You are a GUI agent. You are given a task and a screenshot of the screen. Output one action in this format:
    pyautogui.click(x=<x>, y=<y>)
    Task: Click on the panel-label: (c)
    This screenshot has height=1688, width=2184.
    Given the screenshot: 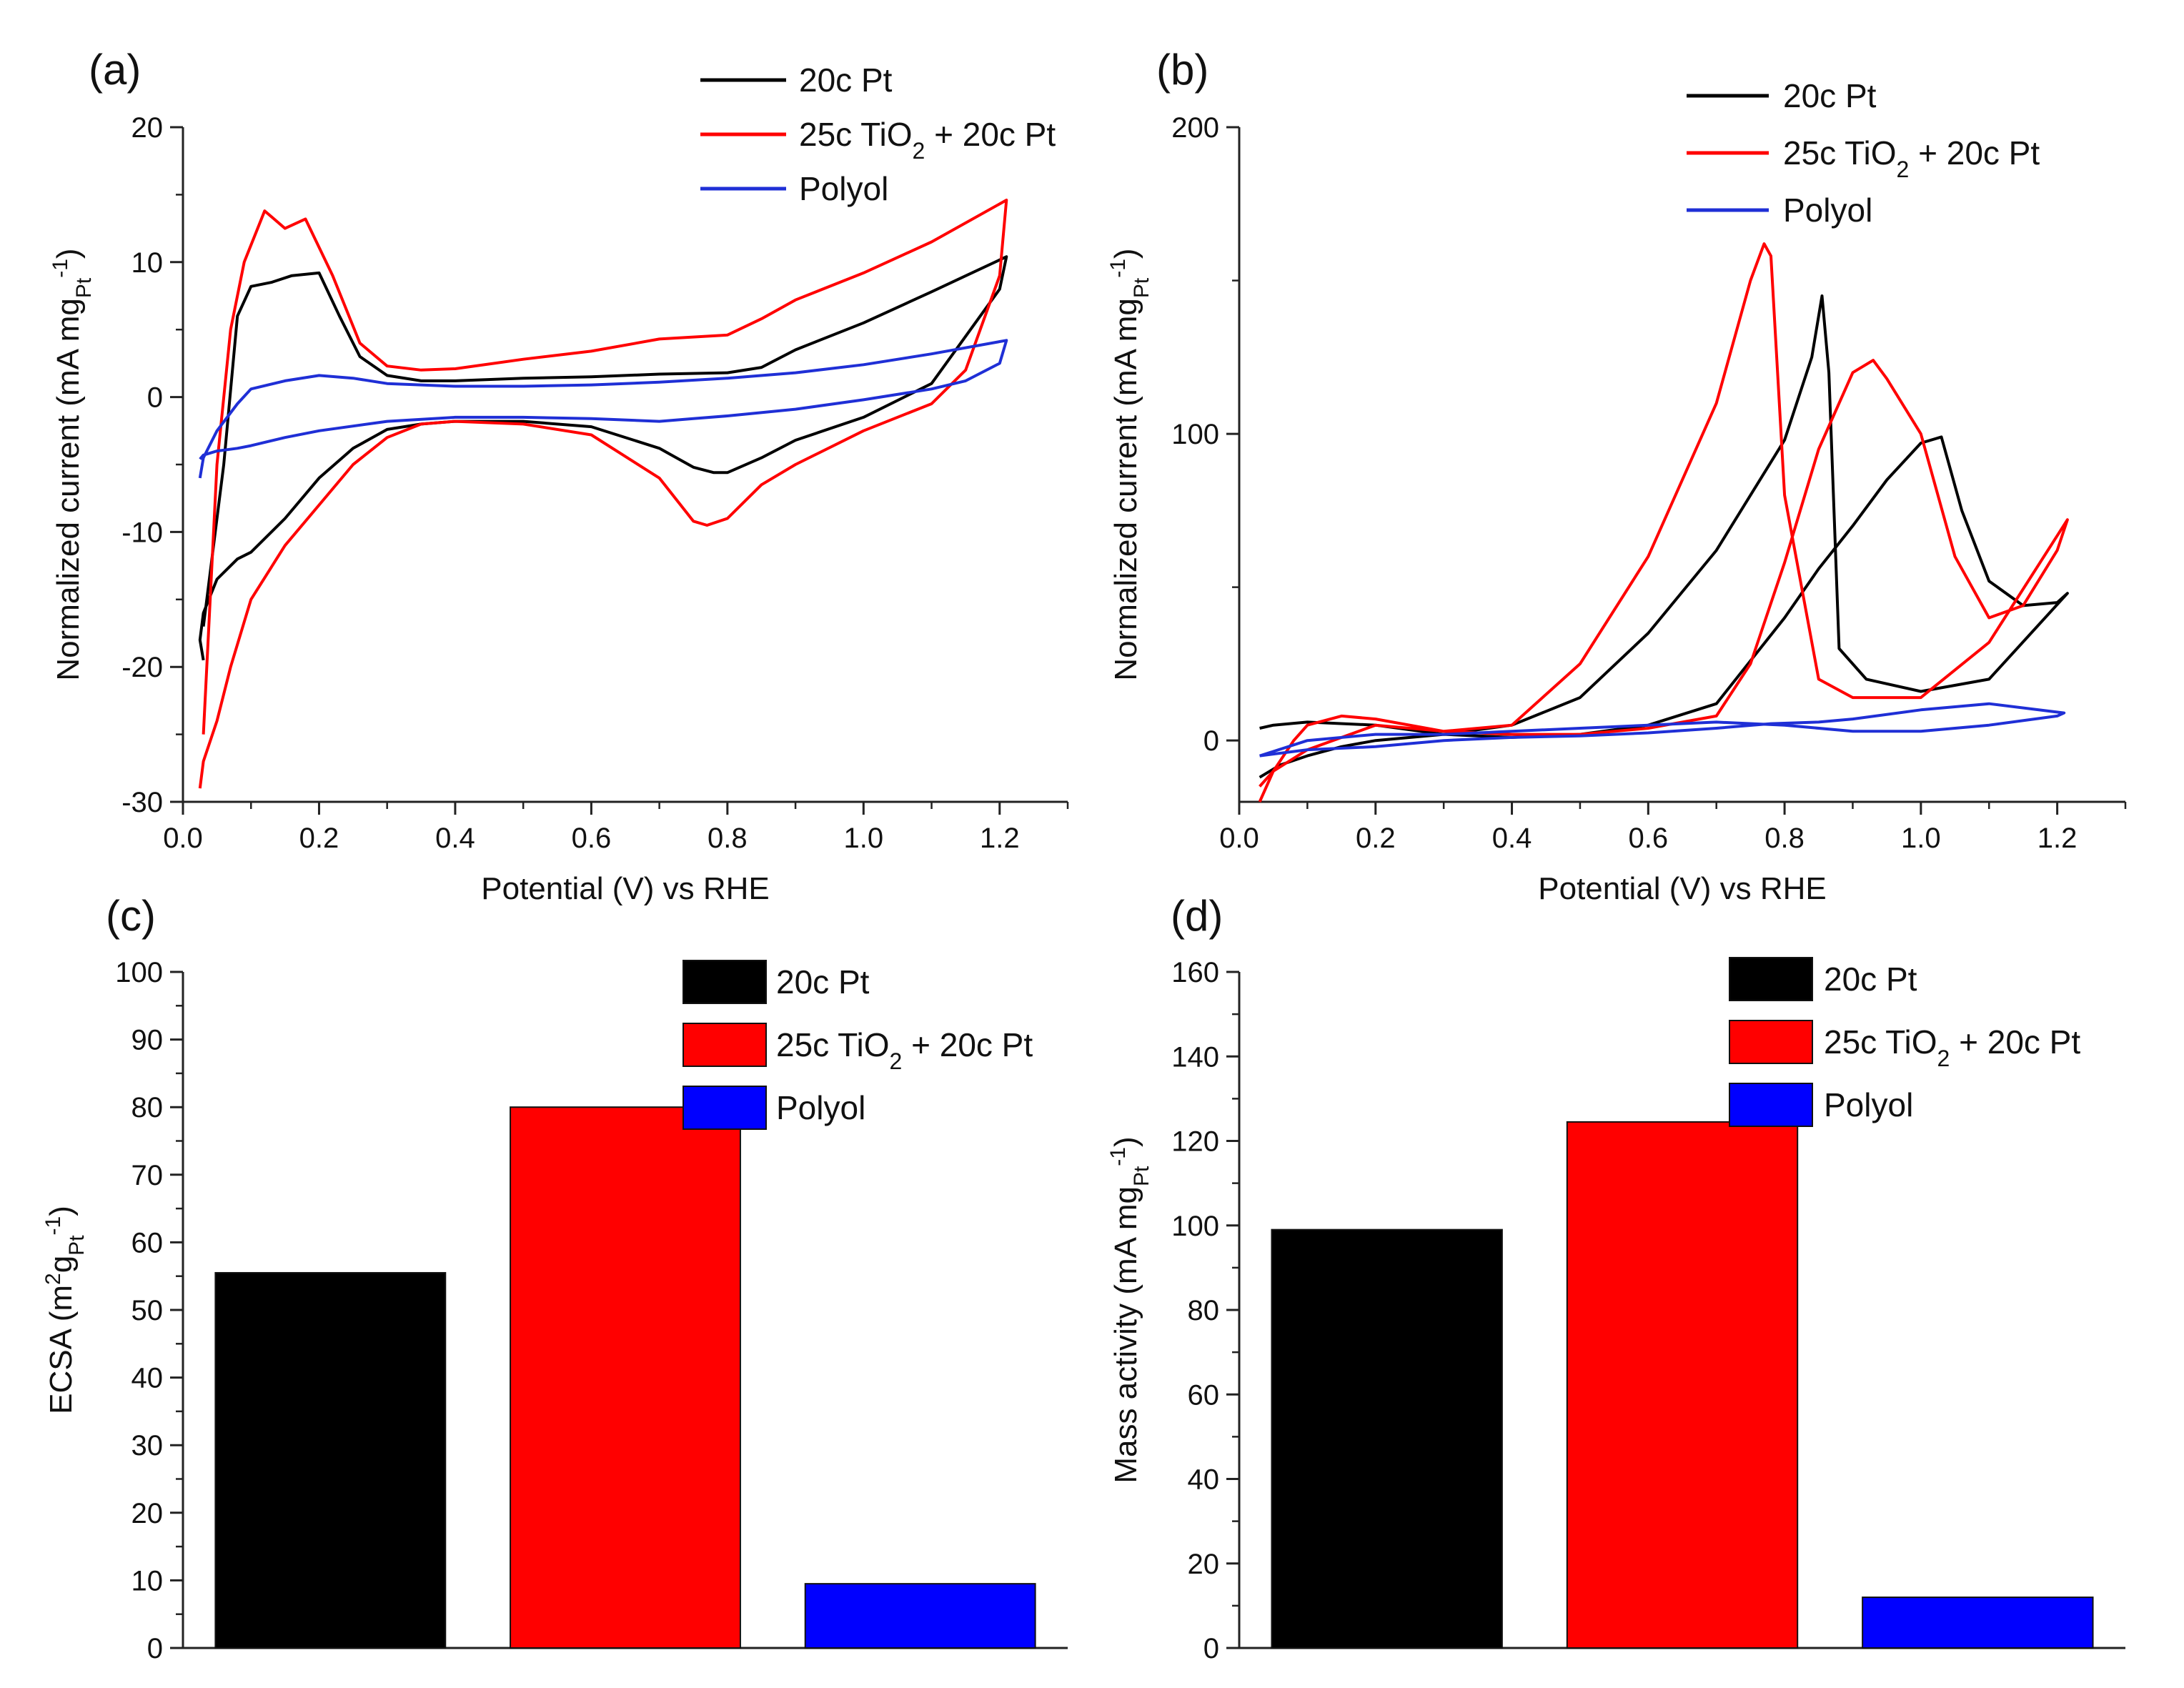 What is the action you would take?
    pyautogui.click(x=131, y=916)
    